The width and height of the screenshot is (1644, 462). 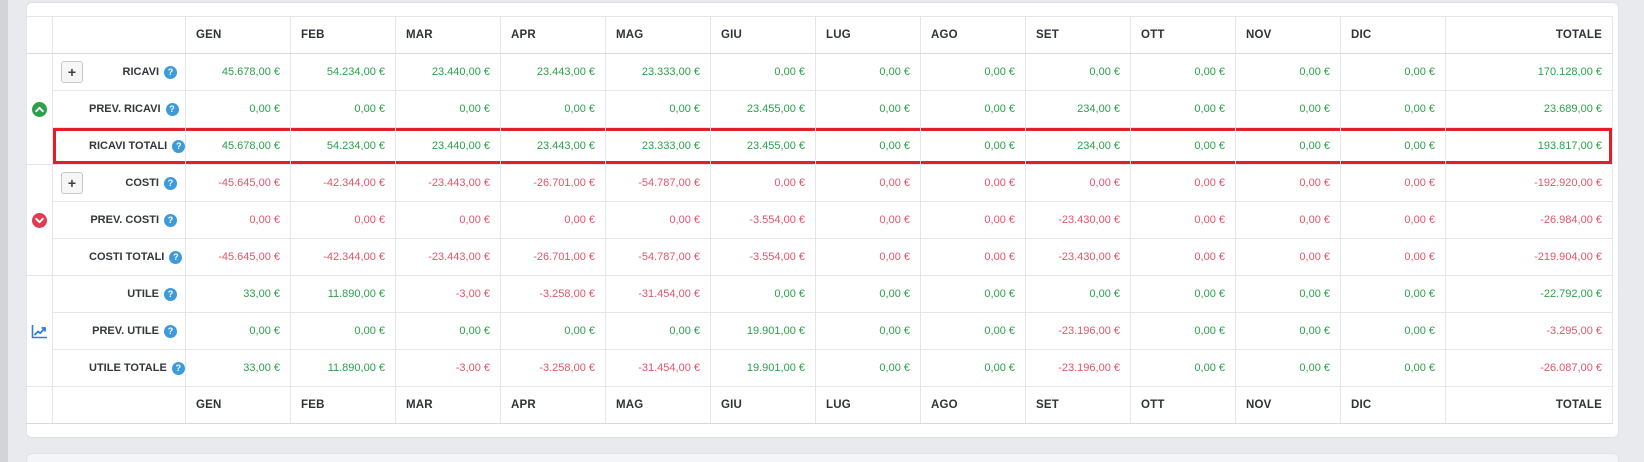 What do you see at coordinates (973, 72) in the screenshot?
I see `cell-ricavi-ago: 0,00 €` at bounding box center [973, 72].